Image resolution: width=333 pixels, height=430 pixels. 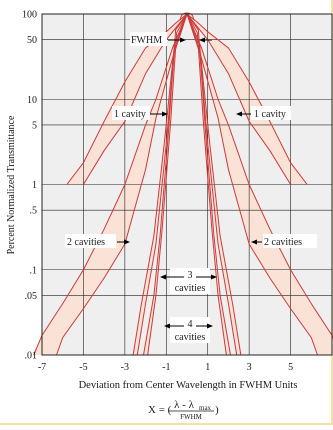 I want to click on 1-cavity-min-curve-right, so click(x=238, y=99).